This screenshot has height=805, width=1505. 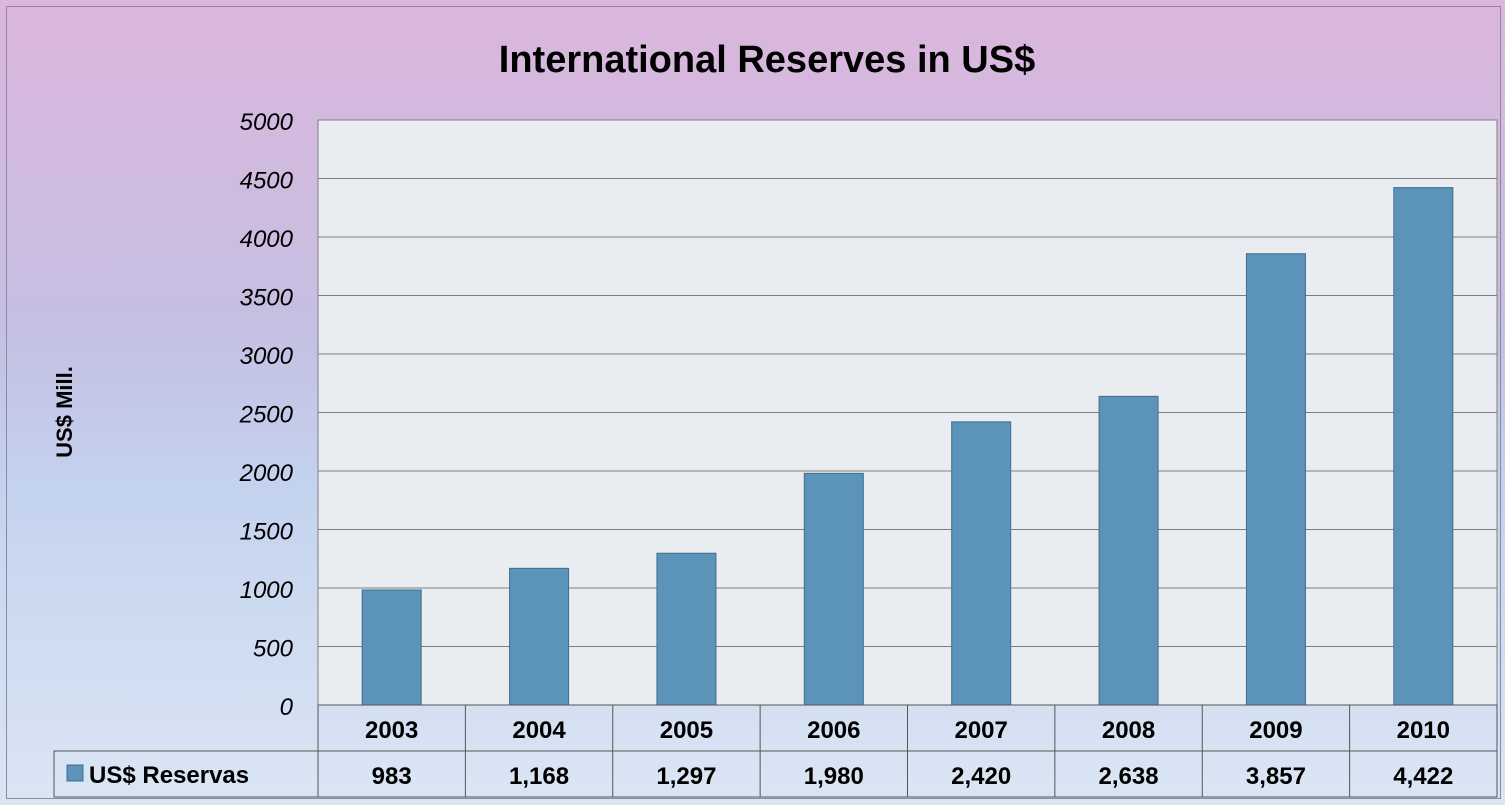 I want to click on y-axis-label: US$ Mill., so click(x=64, y=412).